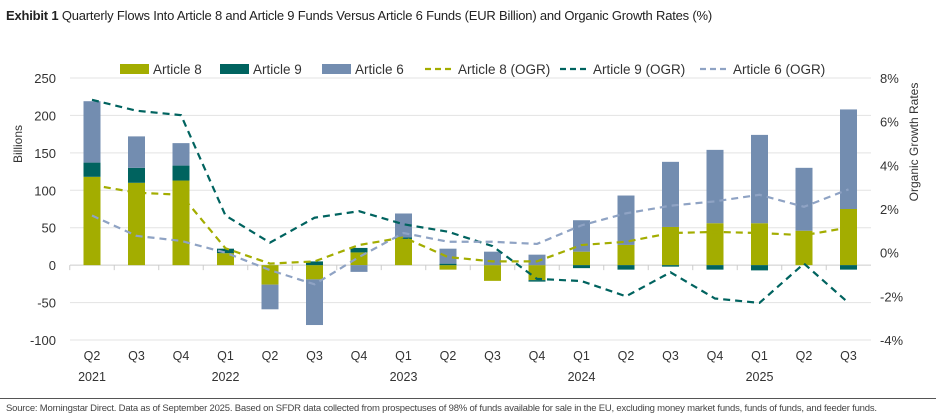  Describe the element at coordinates (45, 115) in the screenshot. I see `y-tick-label: 200` at that location.